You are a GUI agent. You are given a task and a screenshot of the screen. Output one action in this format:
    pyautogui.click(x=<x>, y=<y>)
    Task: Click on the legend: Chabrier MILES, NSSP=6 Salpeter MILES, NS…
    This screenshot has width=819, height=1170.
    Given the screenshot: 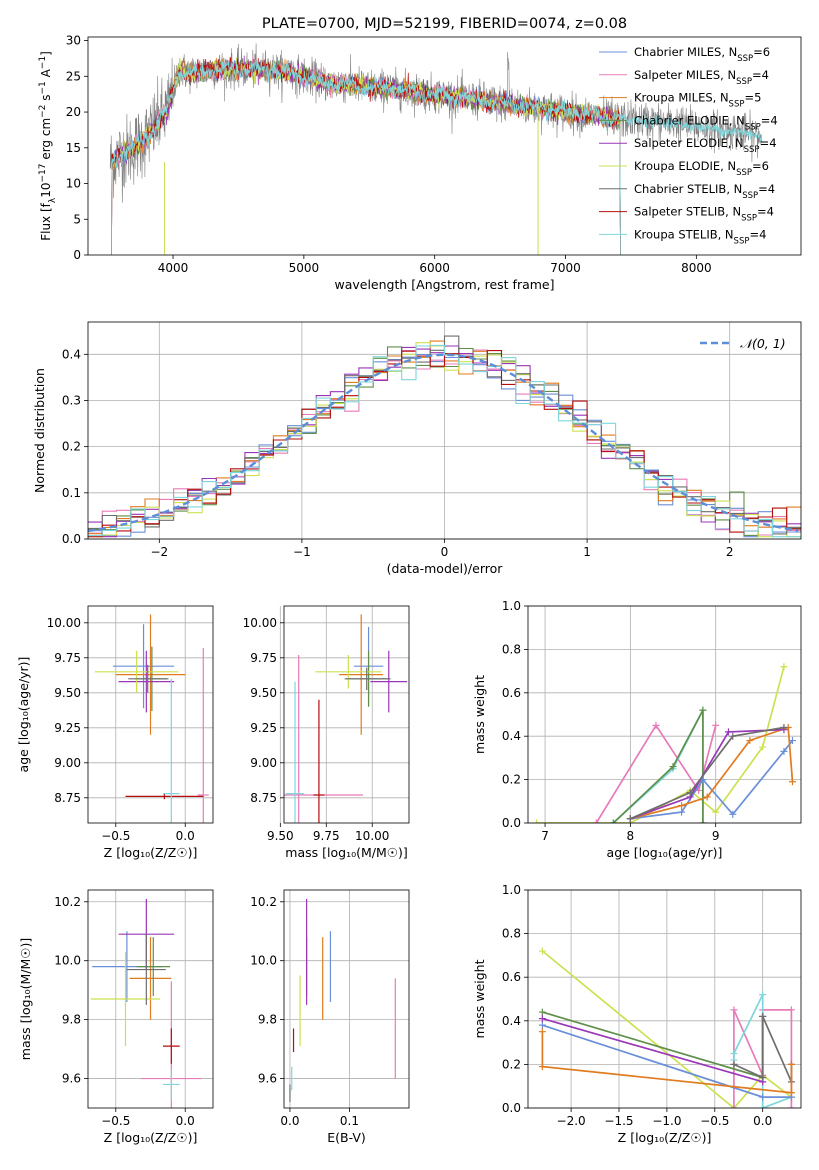 What is the action you would take?
    pyautogui.click(x=688, y=145)
    